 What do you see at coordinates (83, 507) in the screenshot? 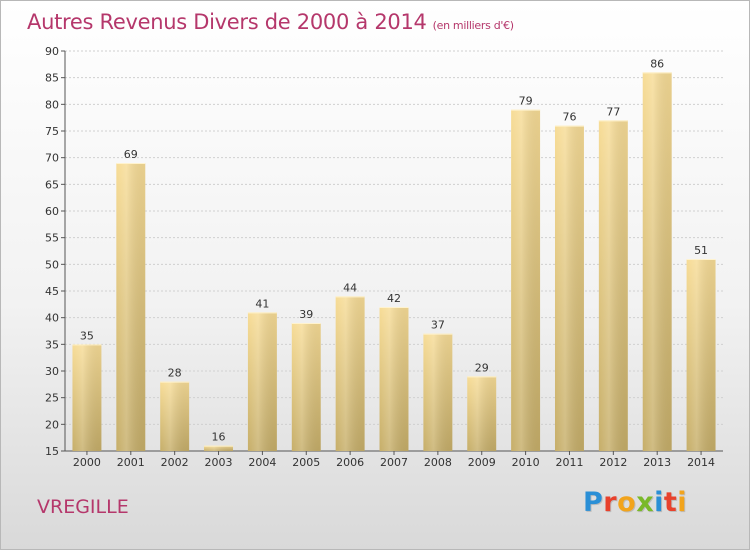
I see `place-name: VREGILLE` at bounding box center [83, 507].